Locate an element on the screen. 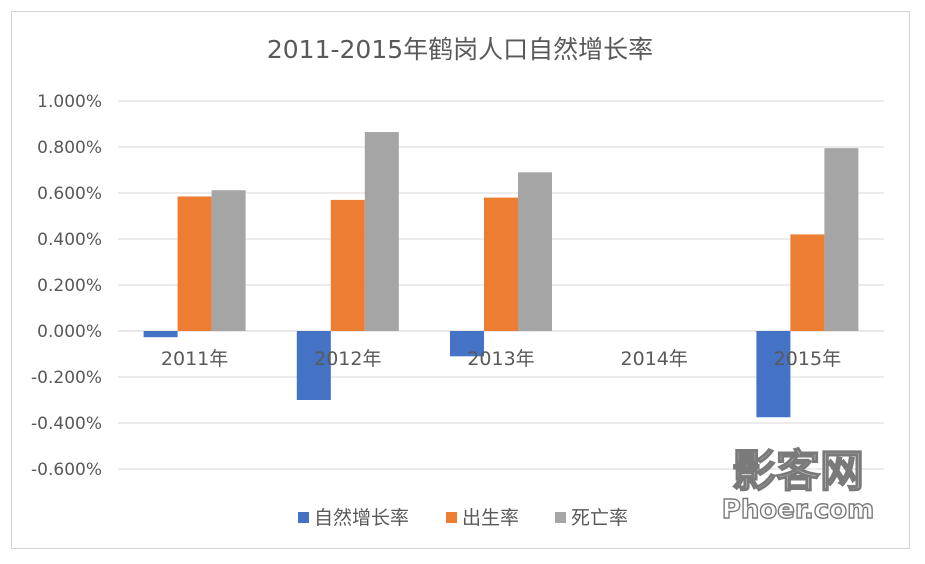 This screenshot has width=925, height=564. x-axis-categories: 2011年 2012年 2013年 2014年 2015年 is located at coordinates (501, 359).